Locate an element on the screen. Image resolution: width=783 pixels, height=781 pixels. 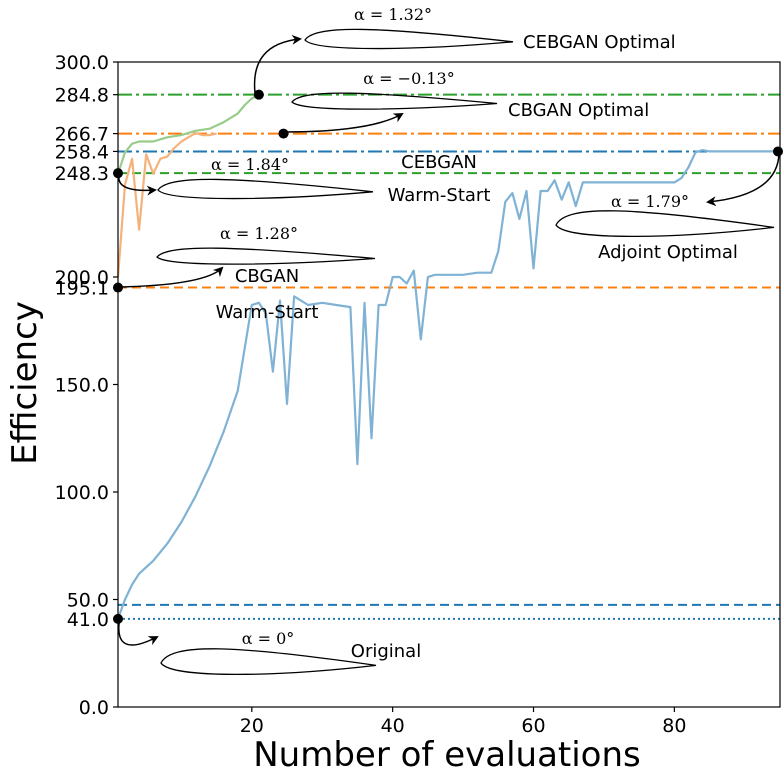
annotation-cbgan-warm: α = 1.28° CBGAN Warm-Start is located at coordinates (247, 273).